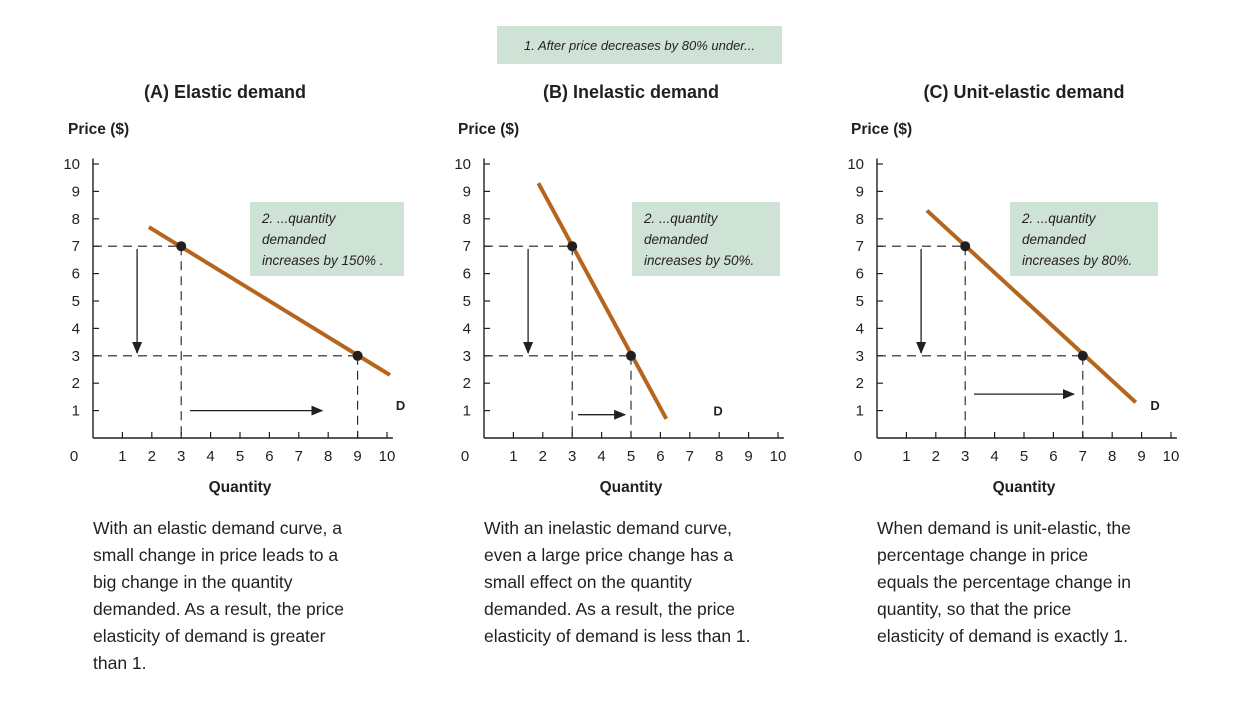  Describe the element at coordinates (1002, 636) in the screenshot. I see `description-line: elasticity of demand is exactly 1.` at that location.